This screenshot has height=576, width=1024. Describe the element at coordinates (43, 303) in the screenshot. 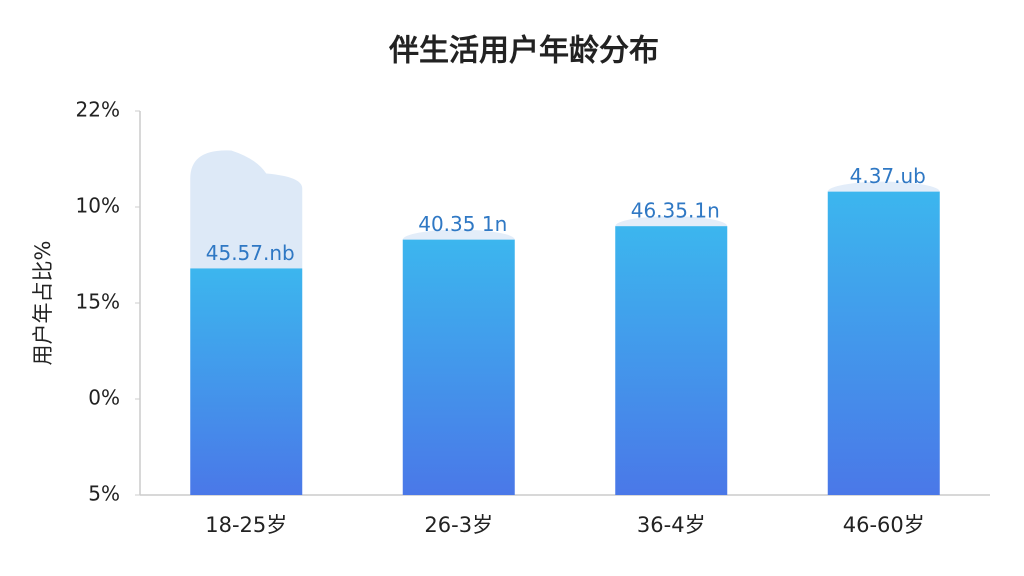

I see `y-axis-label: 用户年占比%` at that location.